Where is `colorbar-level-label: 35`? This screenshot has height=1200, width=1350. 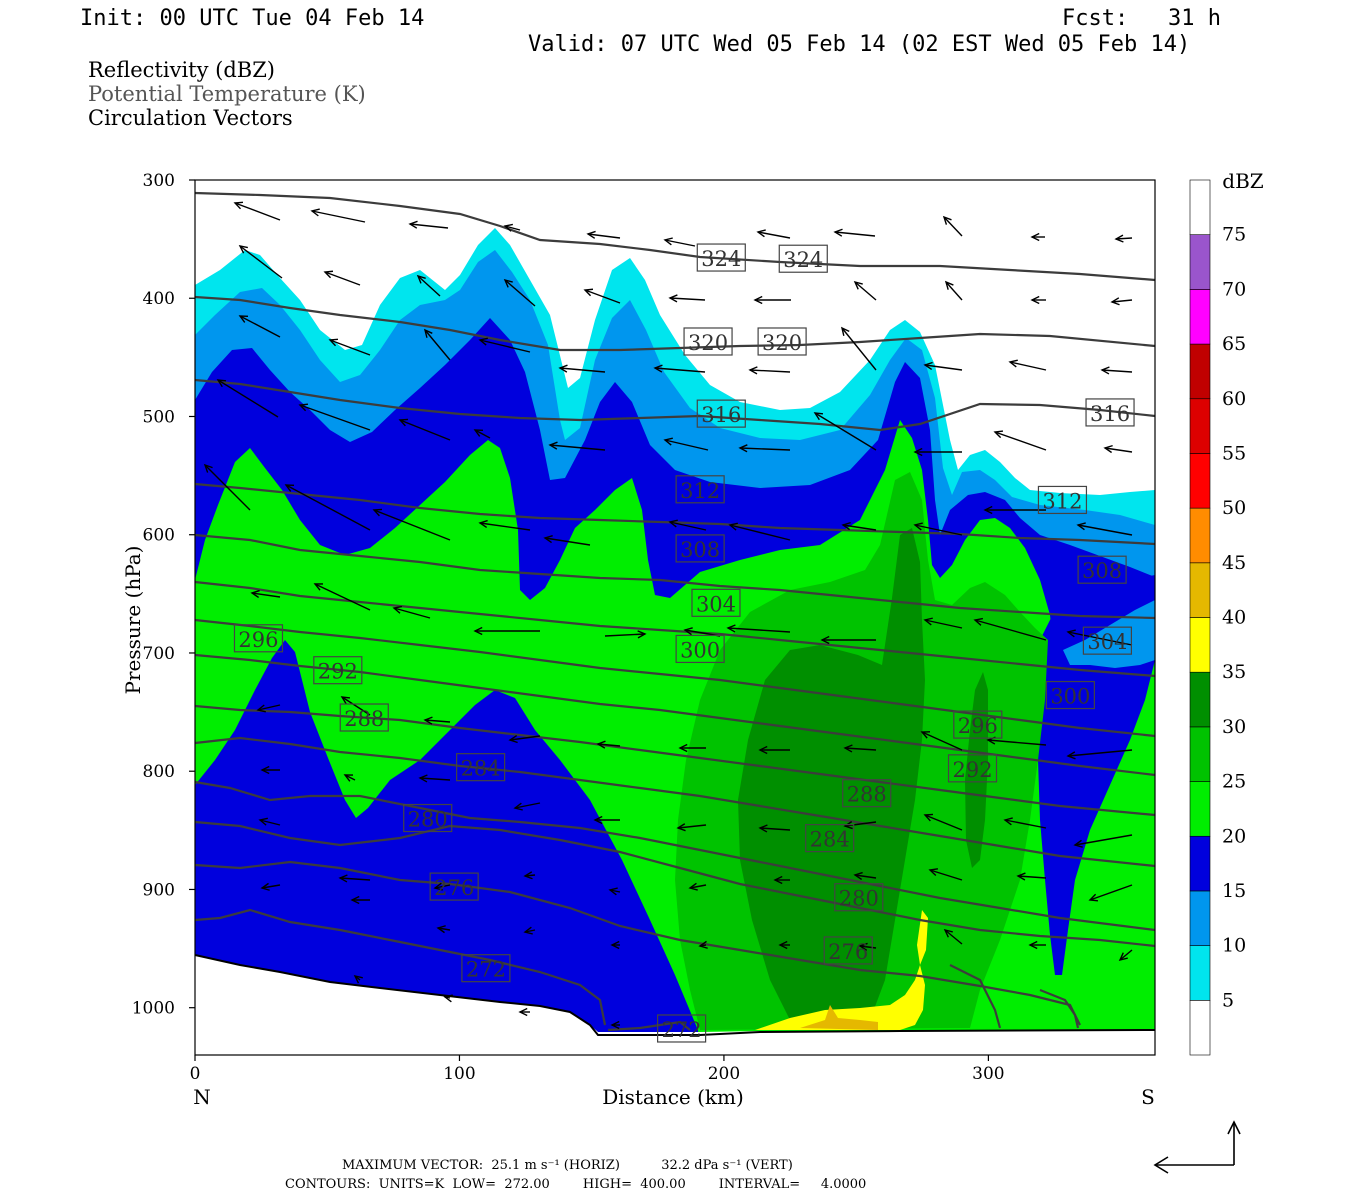
colorbar-level-label: 35 is located at coordinates (1234, 672).